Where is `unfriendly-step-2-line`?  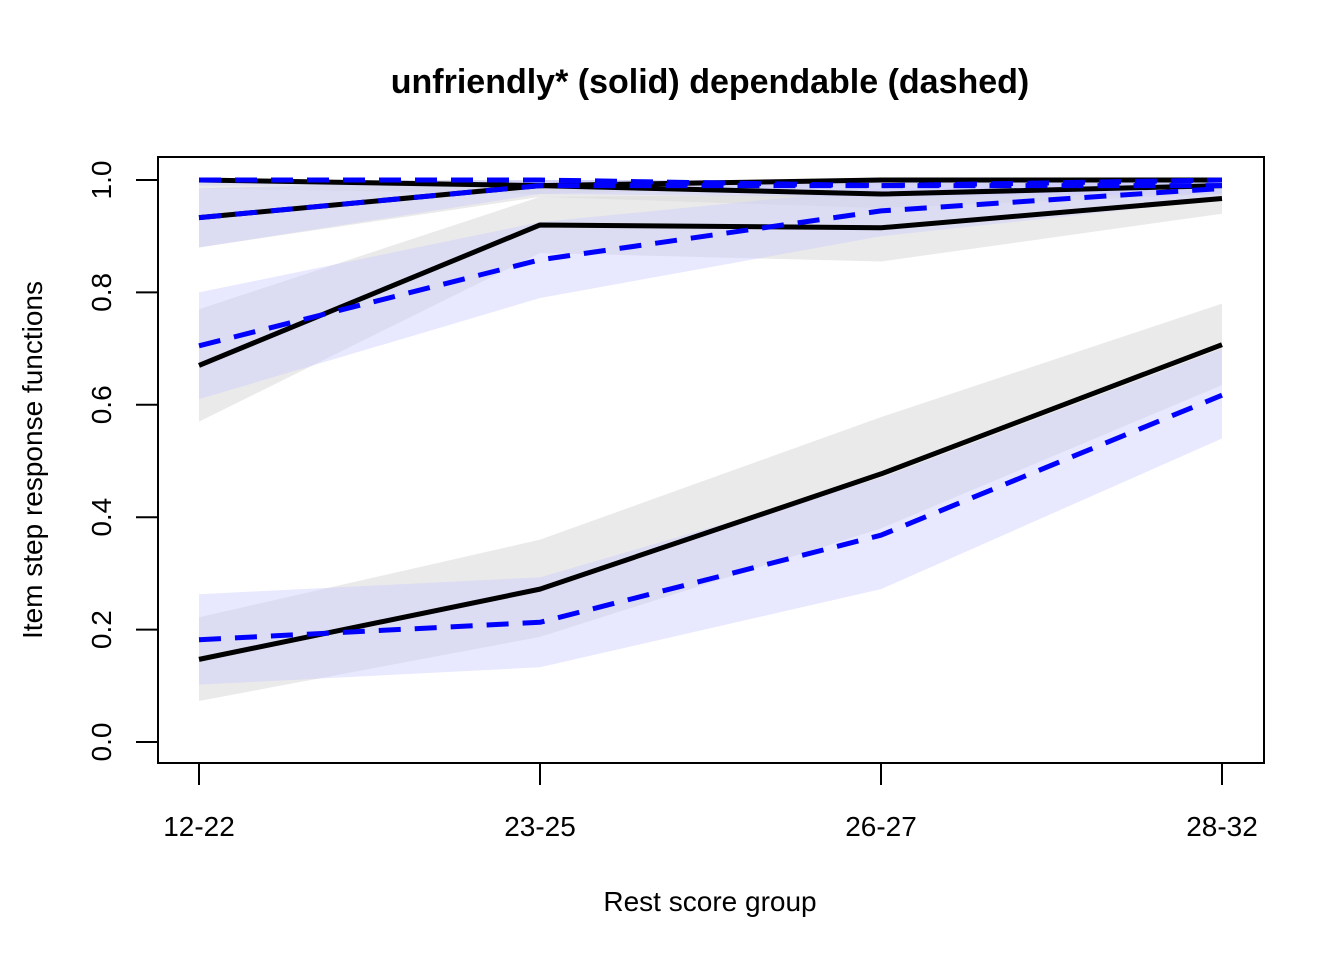 unfriendly-step-2-line is located at coordinates (710, 202).